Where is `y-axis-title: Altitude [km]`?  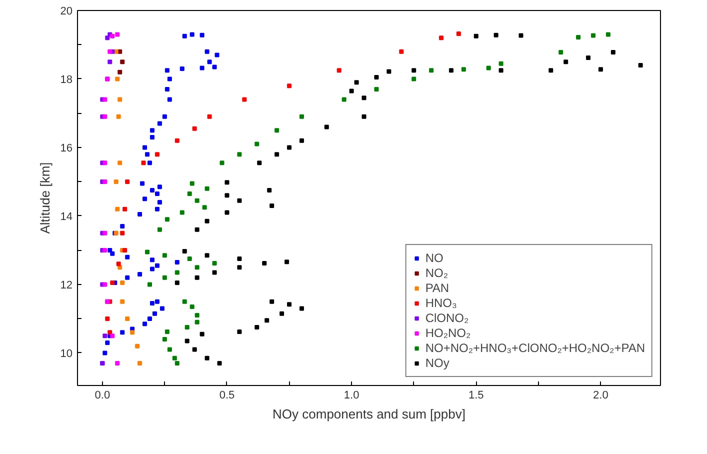
y-axis-title: Altitude [km] is located at coordinates (44, 198).